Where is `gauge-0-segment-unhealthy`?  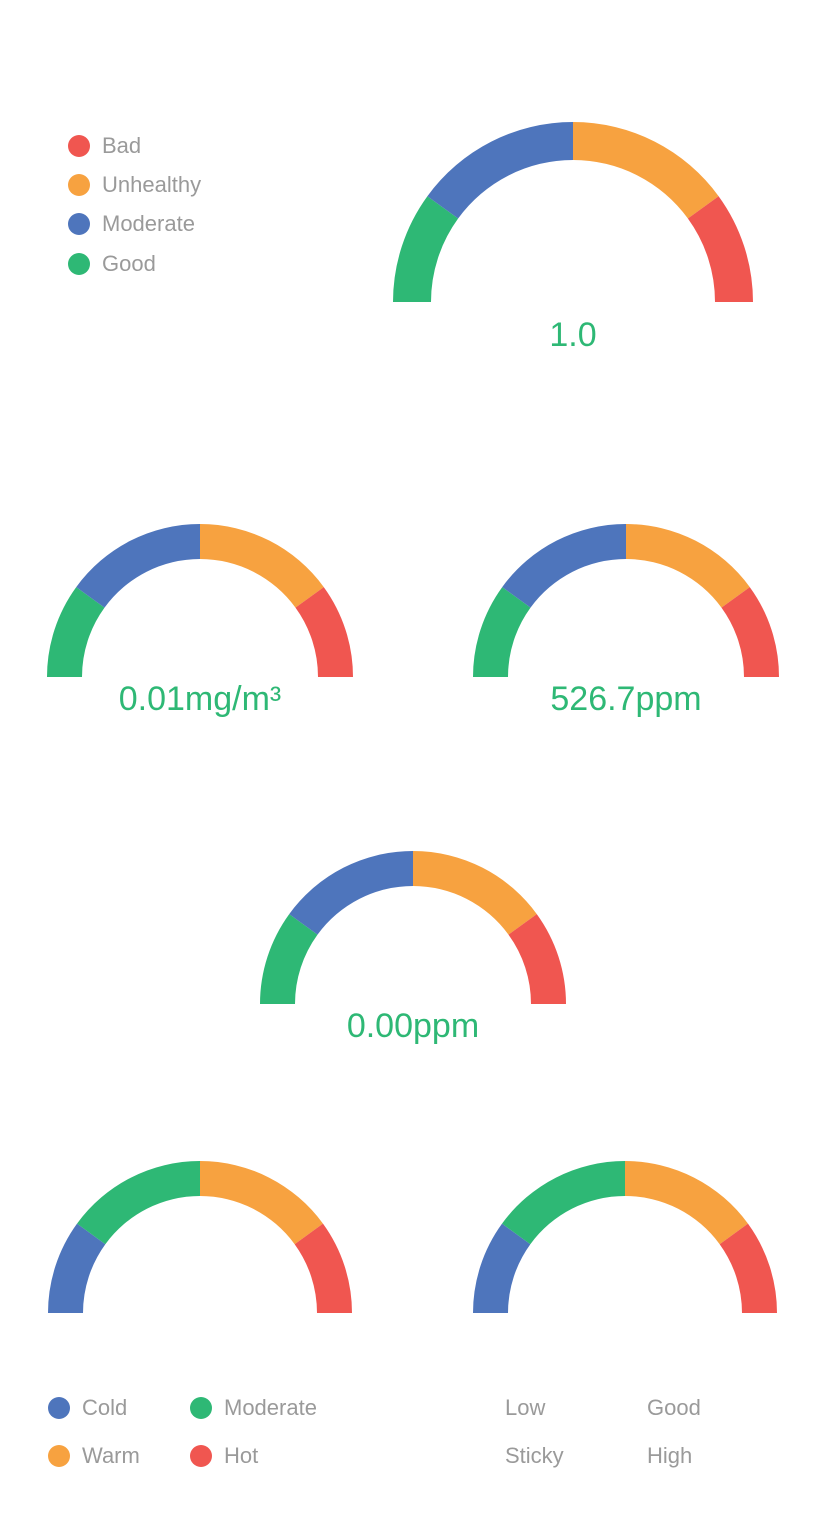 gauge-0-segment-unhealthy is located at coordinates (646, 170).